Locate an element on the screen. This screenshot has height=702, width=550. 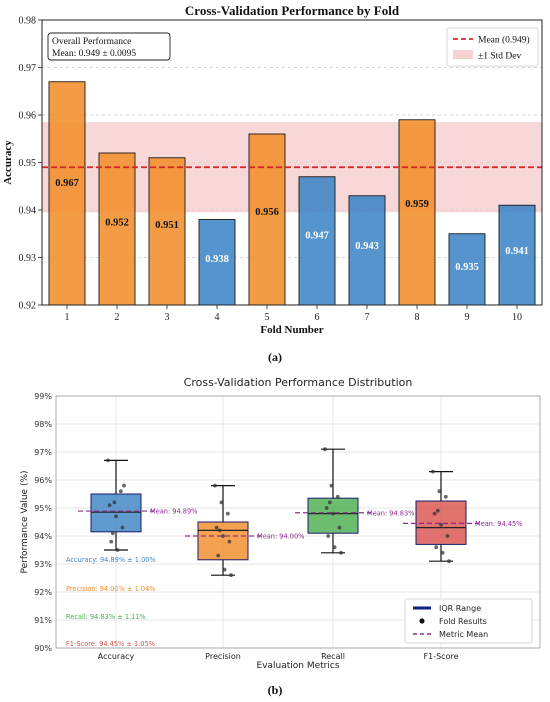
chart-a-x-tick-label: 8 is located at coordinates (417, 317).